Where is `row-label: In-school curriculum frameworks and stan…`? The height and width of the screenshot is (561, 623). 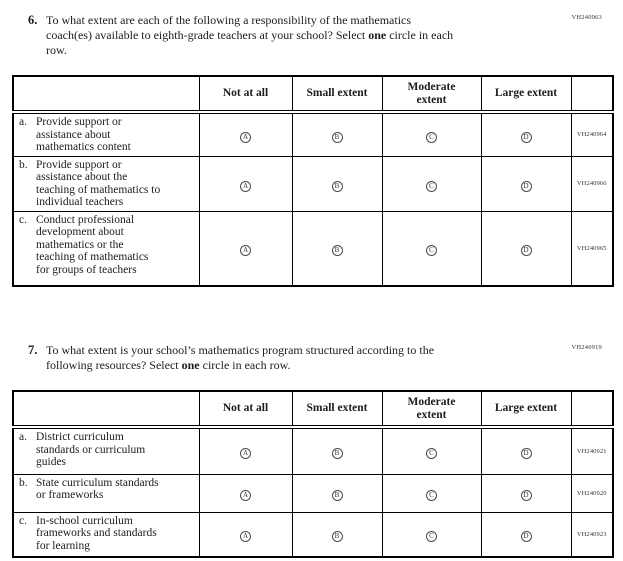
row-label: In-school curriculum frameworks and stan… is located at coordinates (96, 533).